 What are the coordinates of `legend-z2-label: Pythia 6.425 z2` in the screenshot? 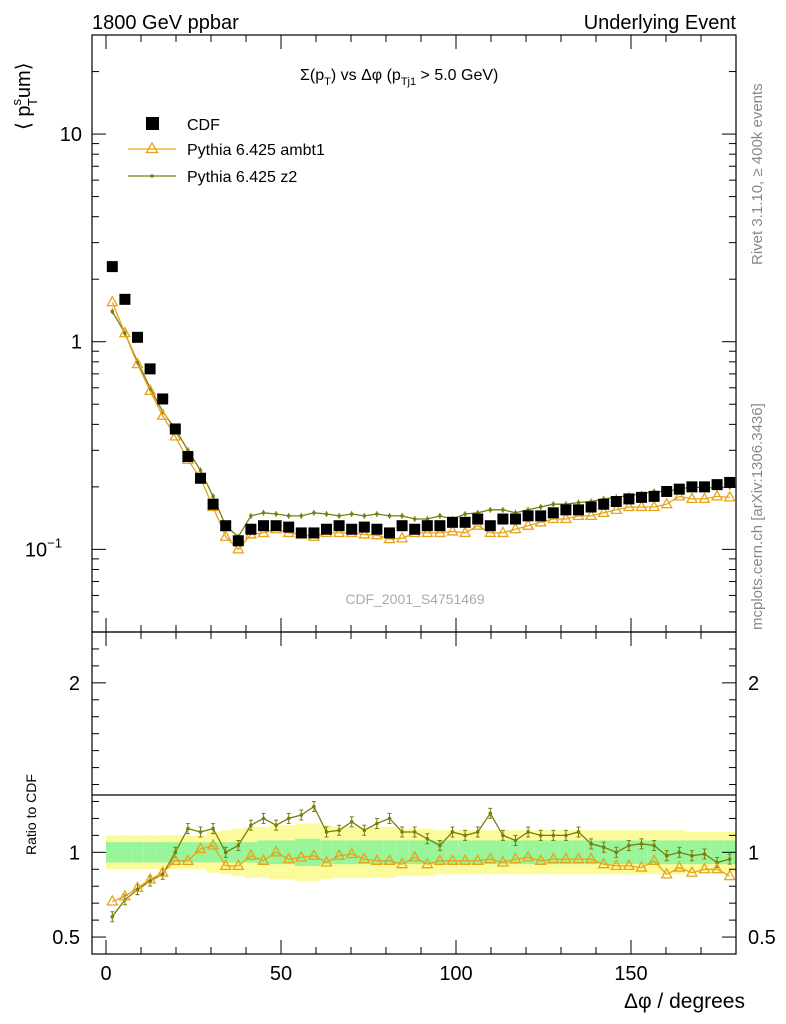 It's located at (242, 177).